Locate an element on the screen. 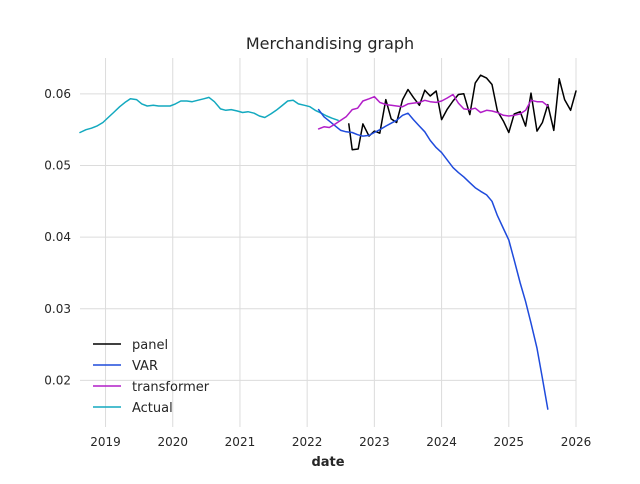 This screenshot has height=484, width=640. x-axis-ticks: 2019 2020 2021 2022 2023 2024 2025 2026 is located at coordinates (340, 442).